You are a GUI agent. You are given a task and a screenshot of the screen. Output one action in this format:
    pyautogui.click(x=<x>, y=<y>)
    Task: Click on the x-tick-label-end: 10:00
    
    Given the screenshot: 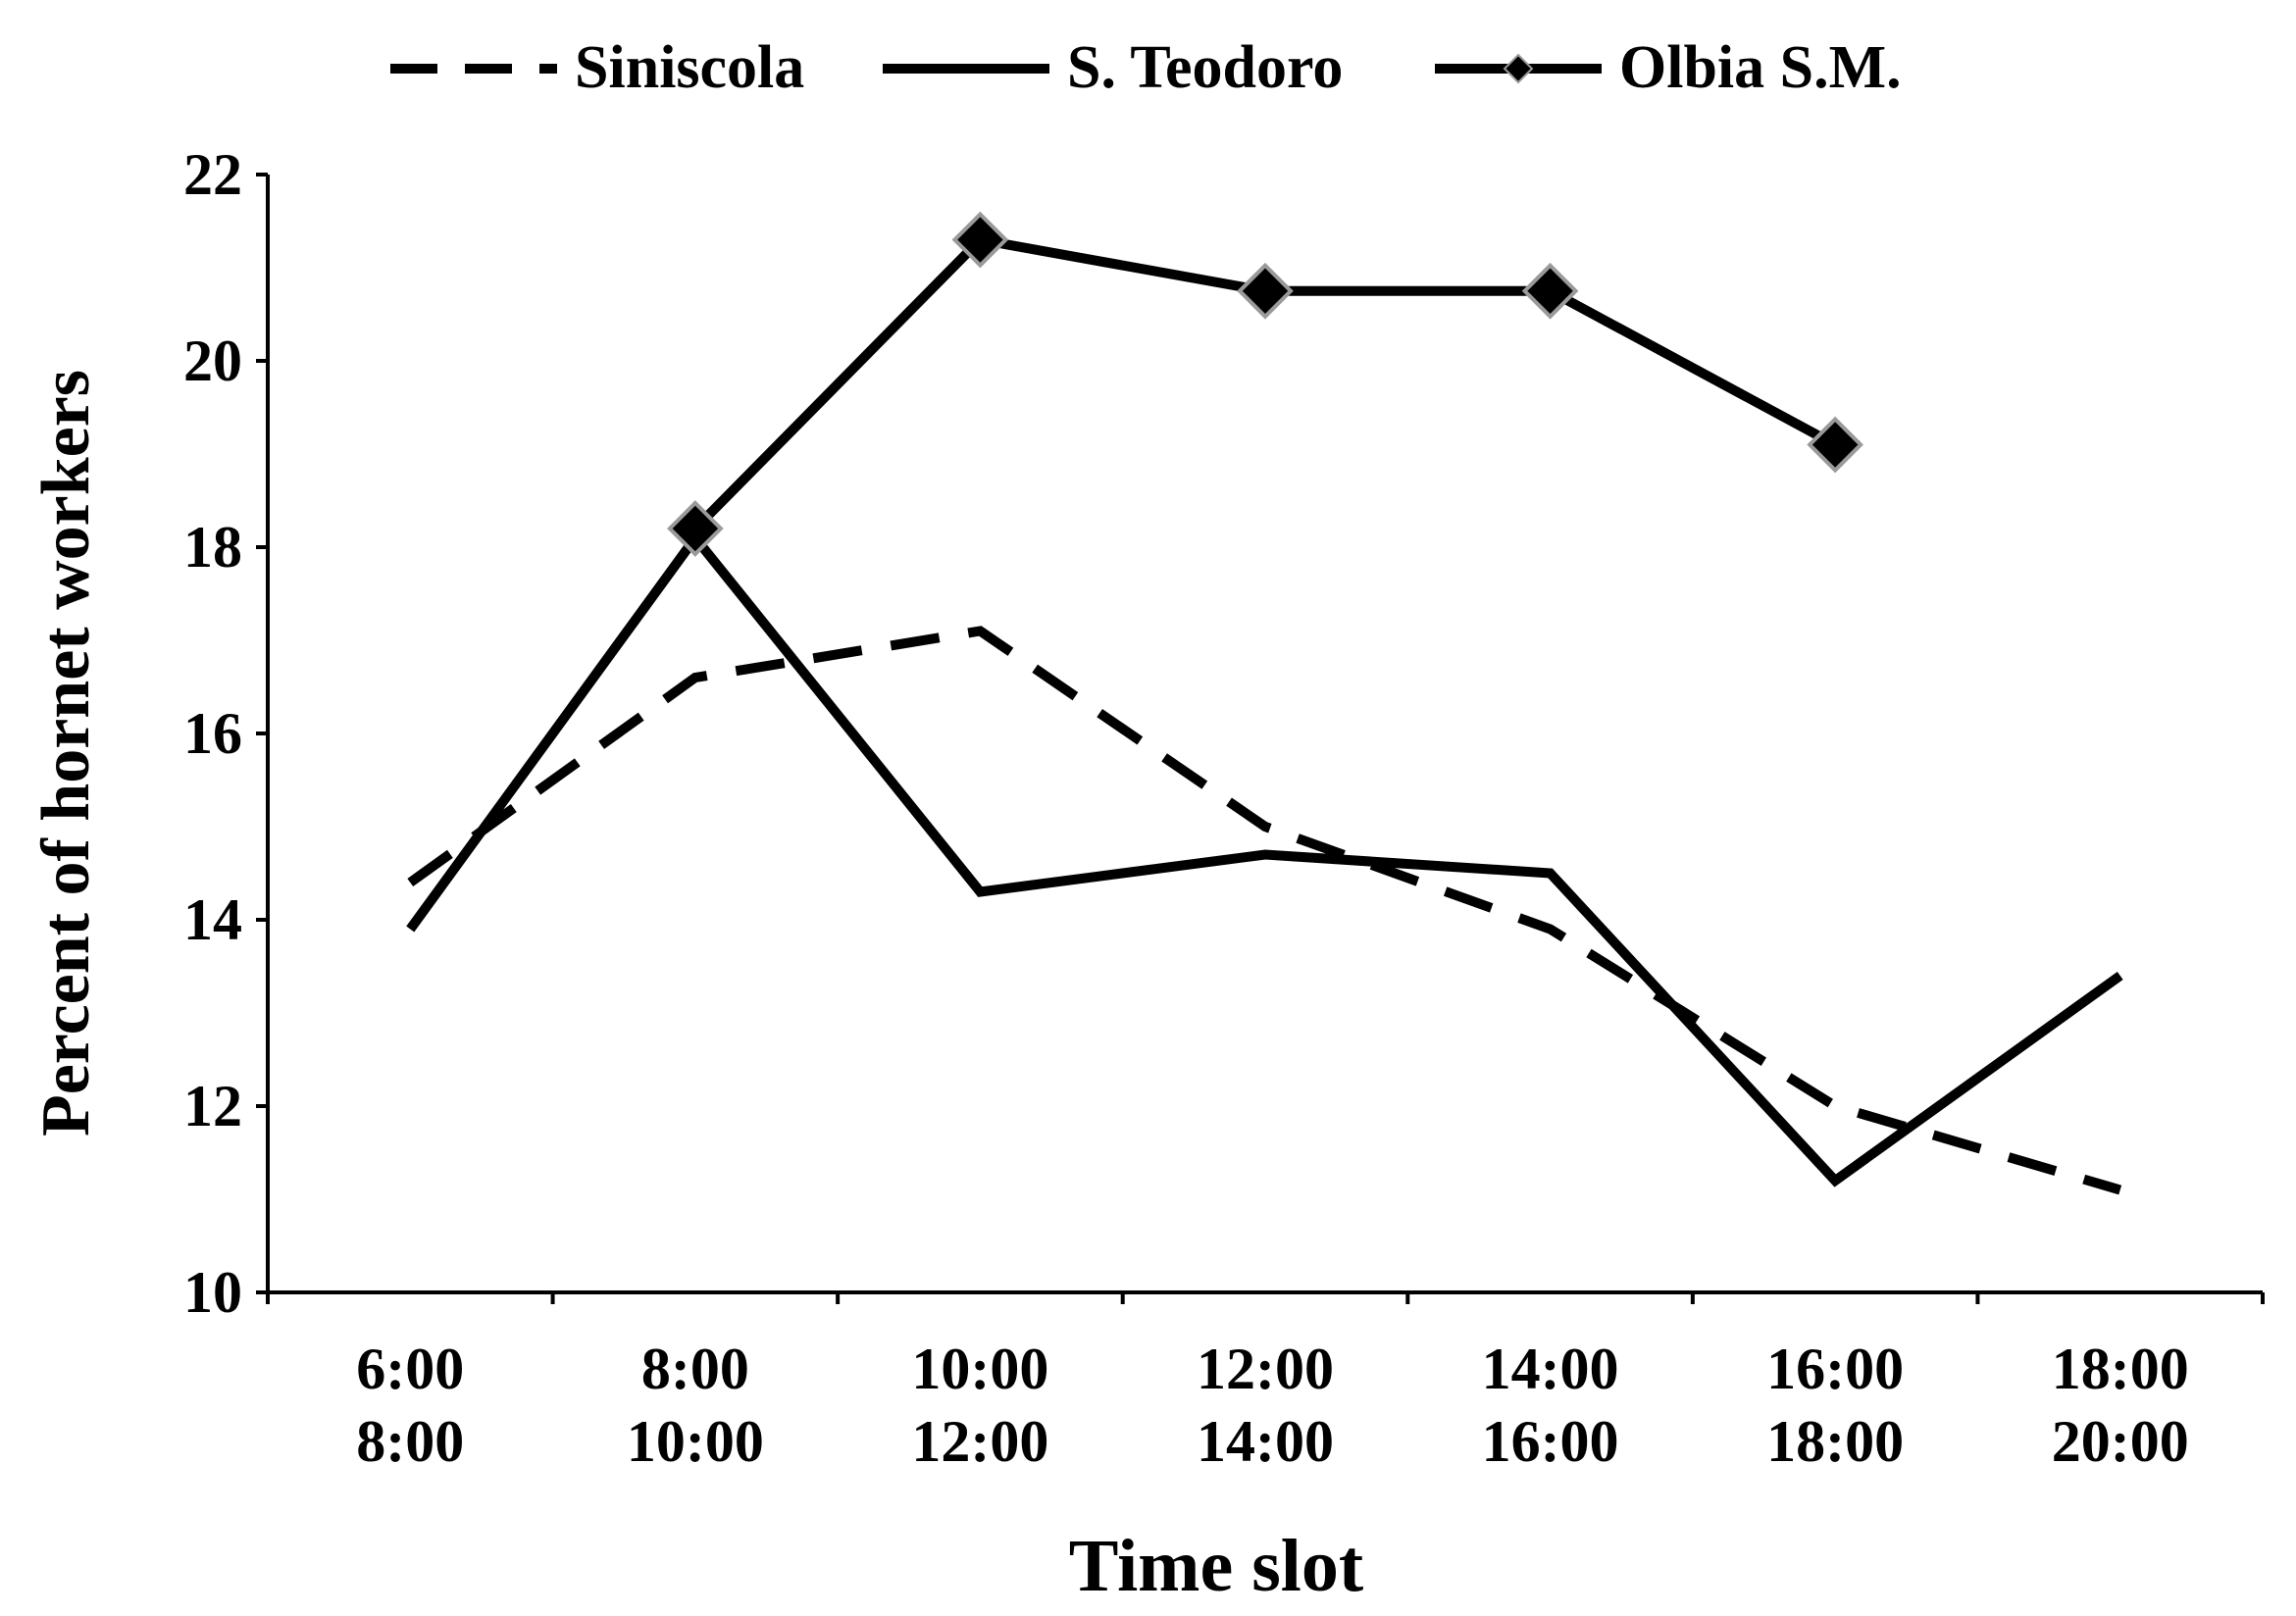 What is the action you would take?
    pyautogui.click(x=695, y=1442)
    